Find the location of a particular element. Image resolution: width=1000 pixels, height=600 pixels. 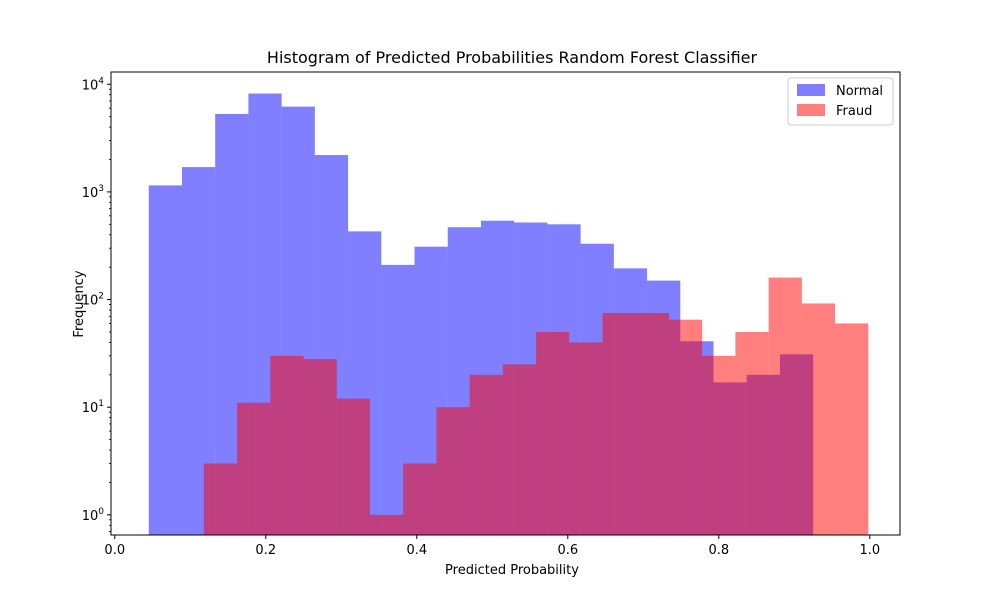

y-tick-label-2: 10² is located at coordinates (93, 300).